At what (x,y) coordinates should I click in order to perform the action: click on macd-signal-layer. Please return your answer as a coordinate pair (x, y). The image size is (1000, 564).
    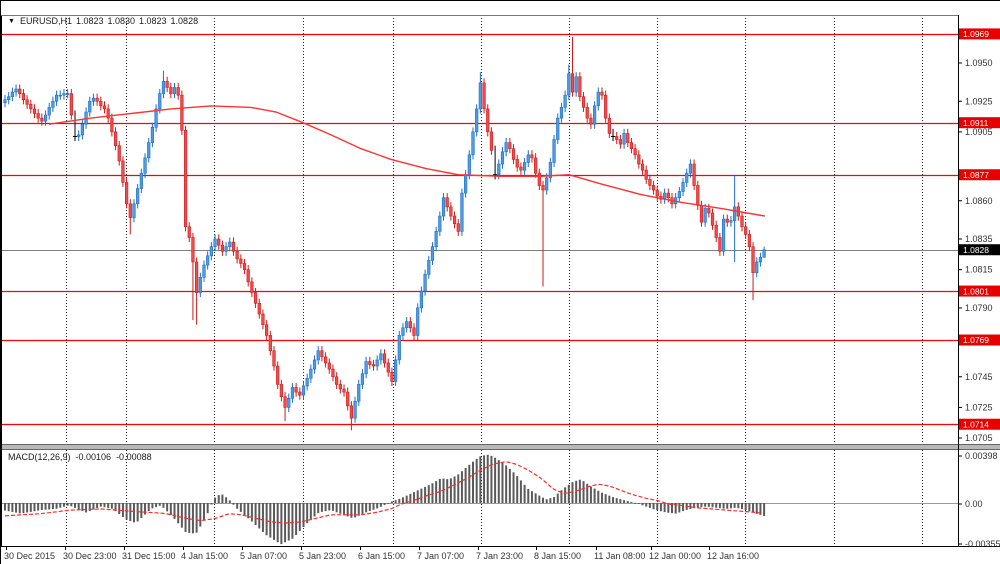
    Looking at the image, I should click on (384, 492).